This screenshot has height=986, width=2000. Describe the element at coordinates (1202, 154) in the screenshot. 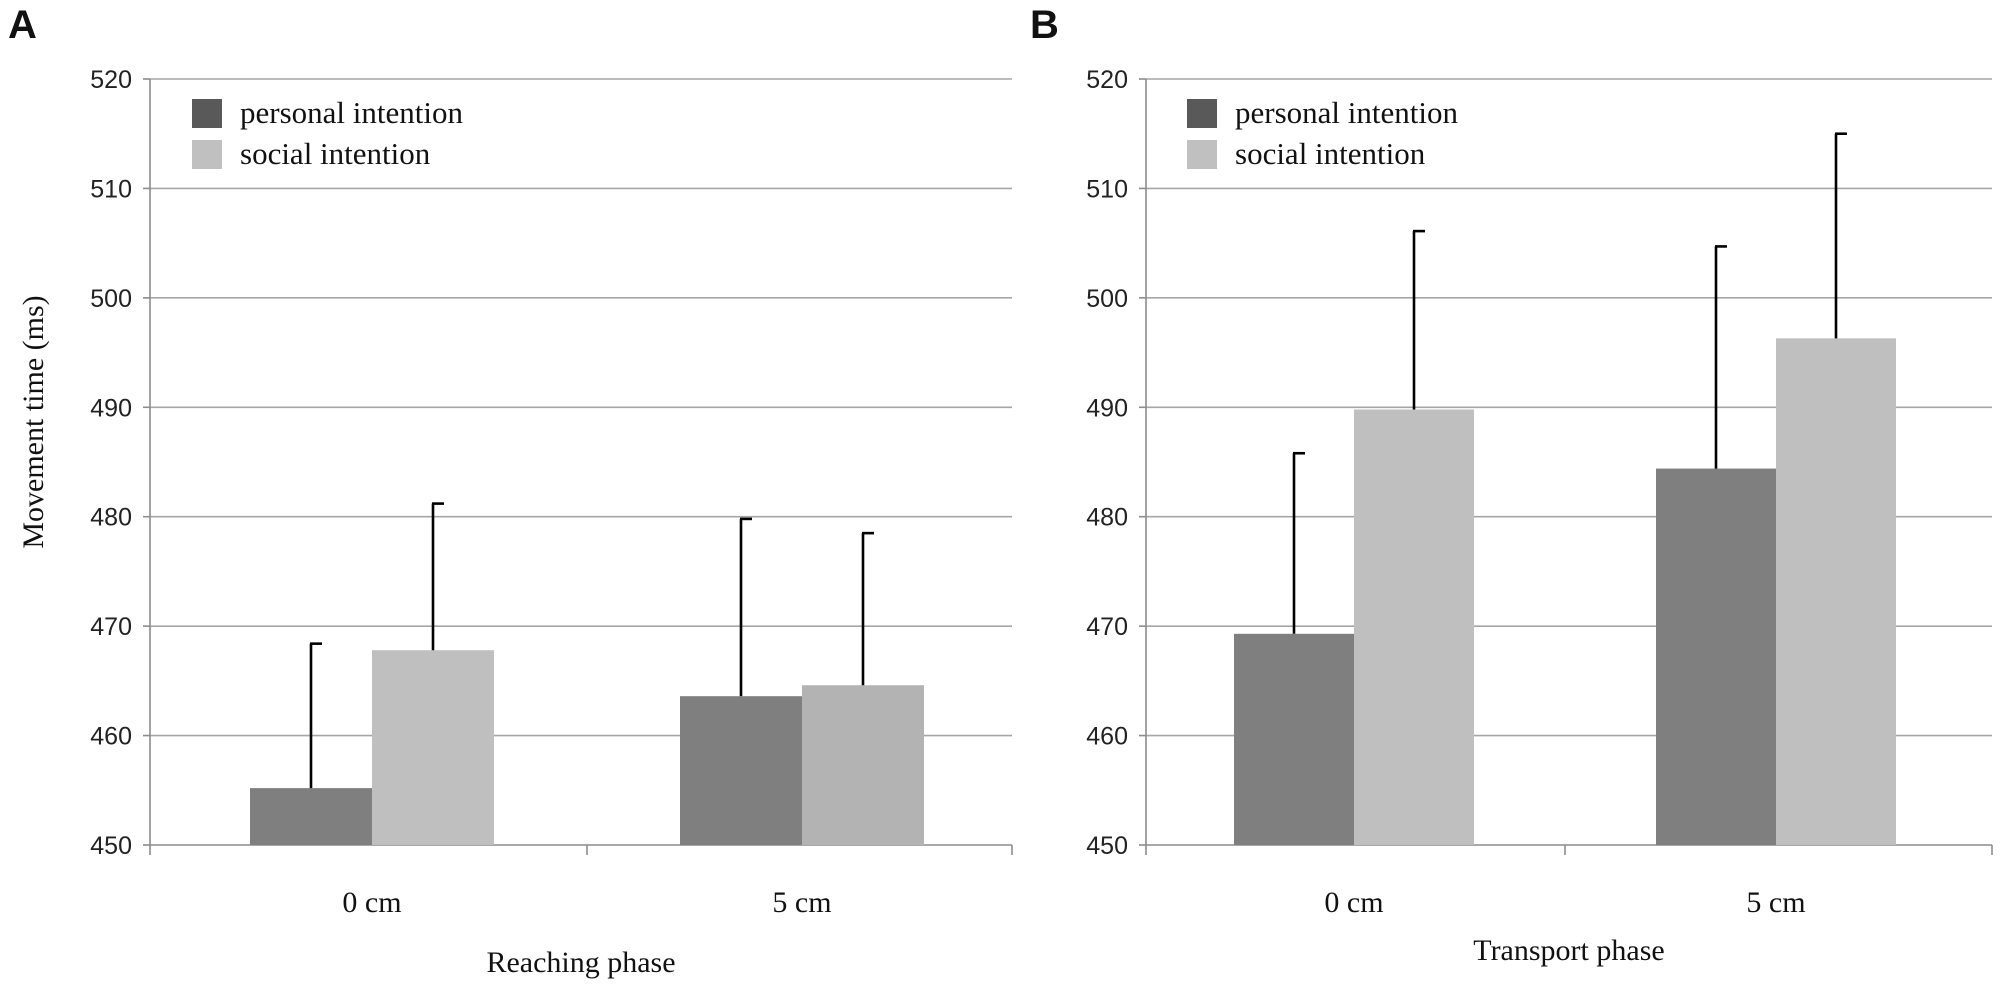

I see `panel-b-legend-swatch-social-intention` at that location.